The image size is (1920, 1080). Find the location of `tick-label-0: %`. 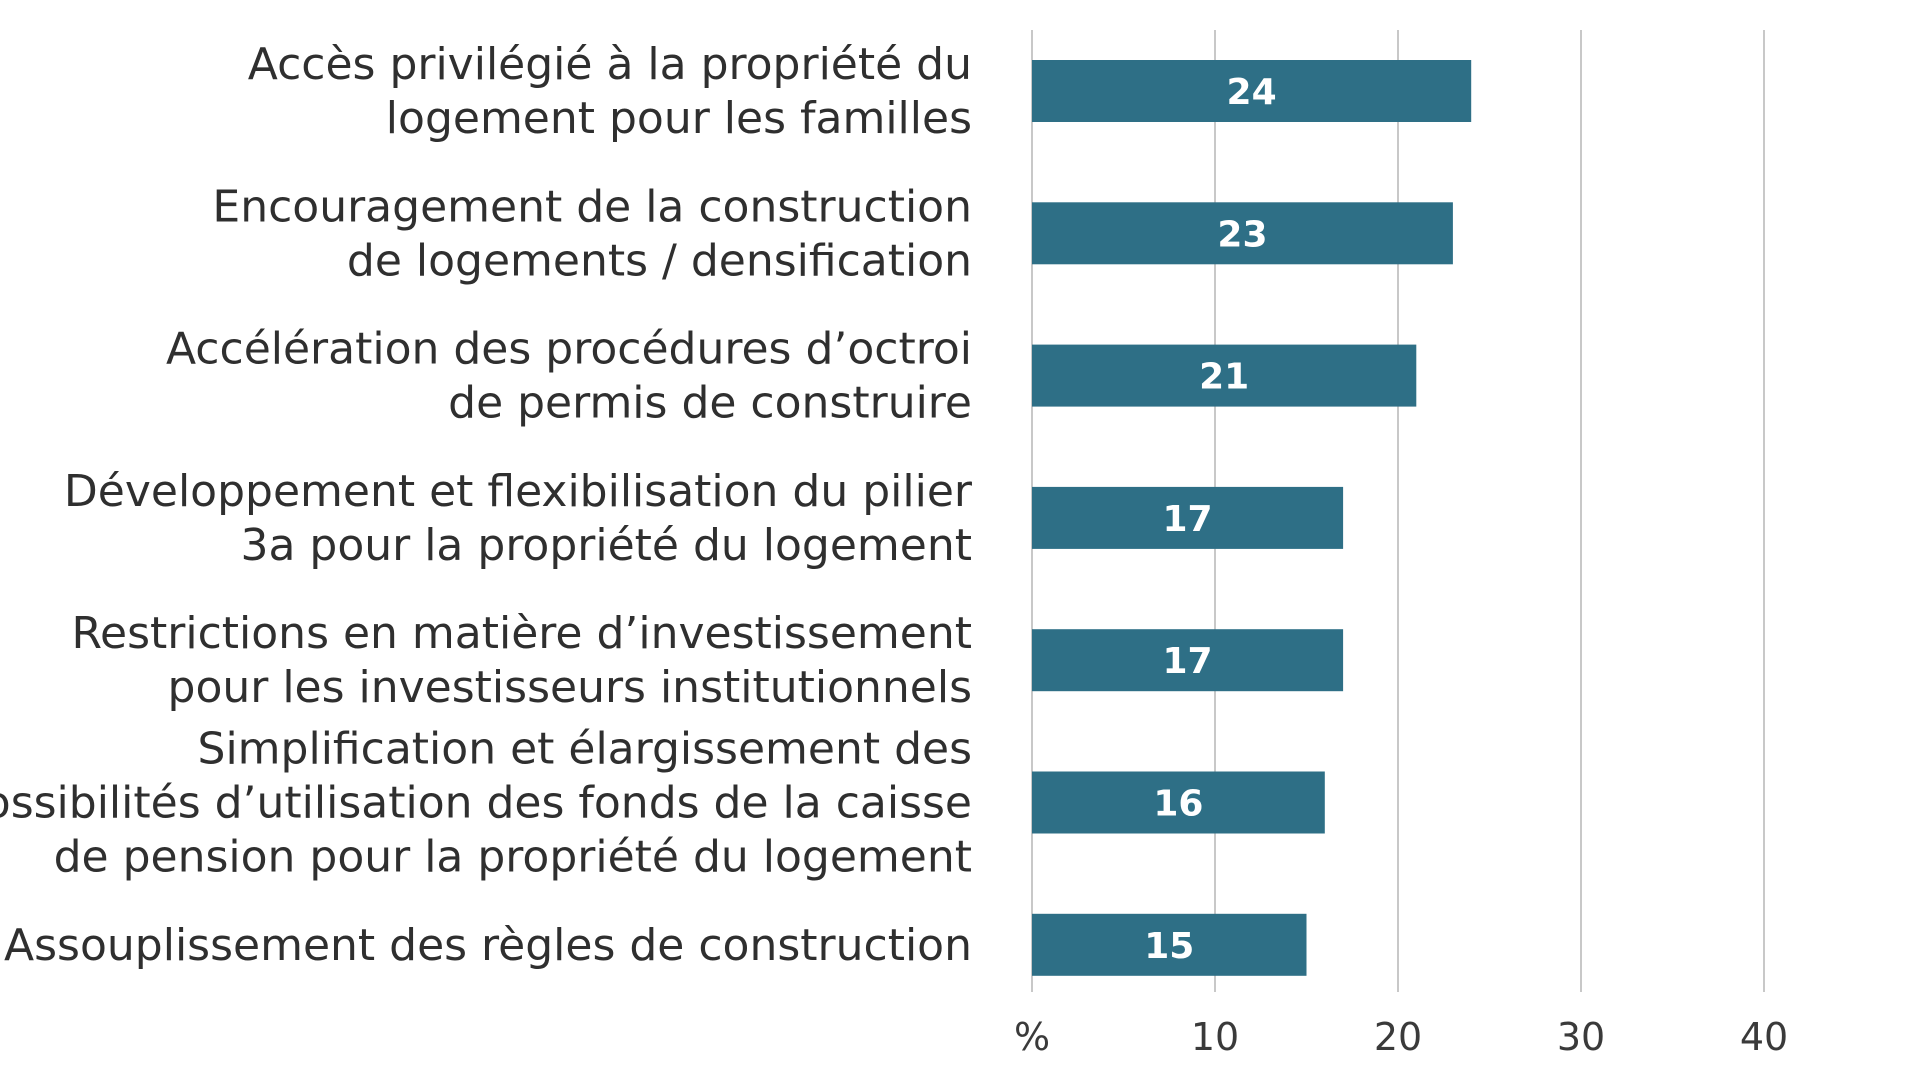

tick-label-0: % is located at coordinates (1032, 1037).